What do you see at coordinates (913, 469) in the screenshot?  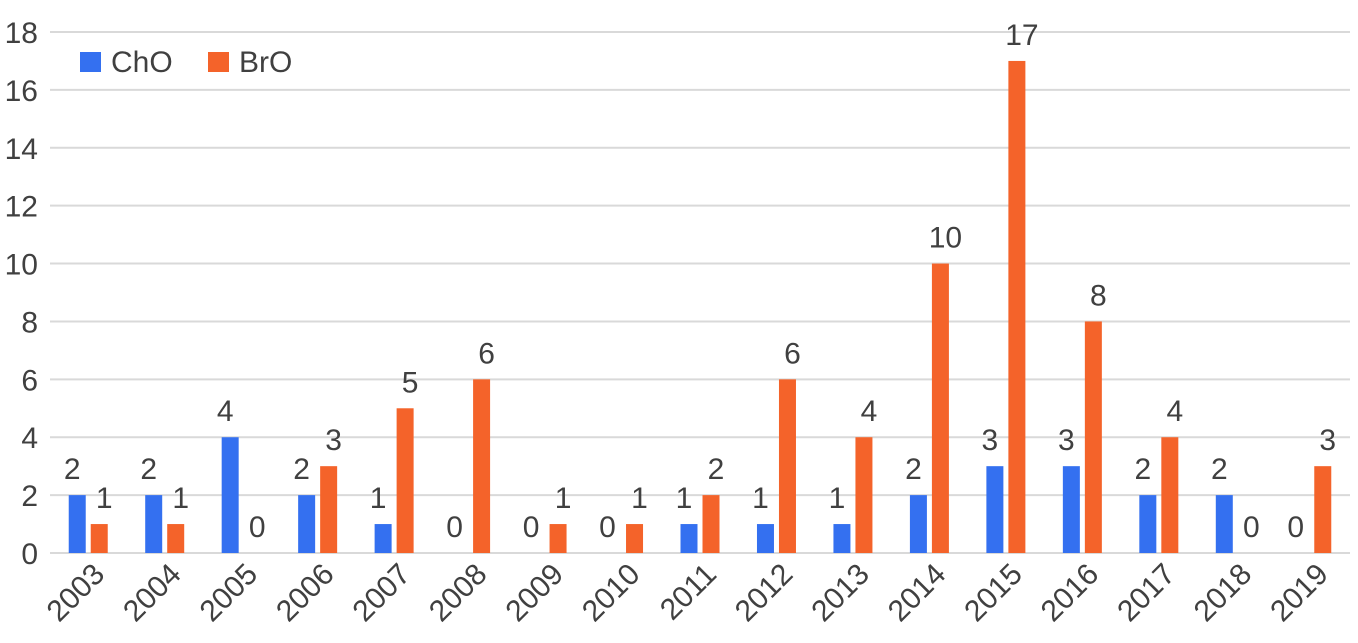 I see `data-label-cho-2014: 2` at bounding box center [913, 469].